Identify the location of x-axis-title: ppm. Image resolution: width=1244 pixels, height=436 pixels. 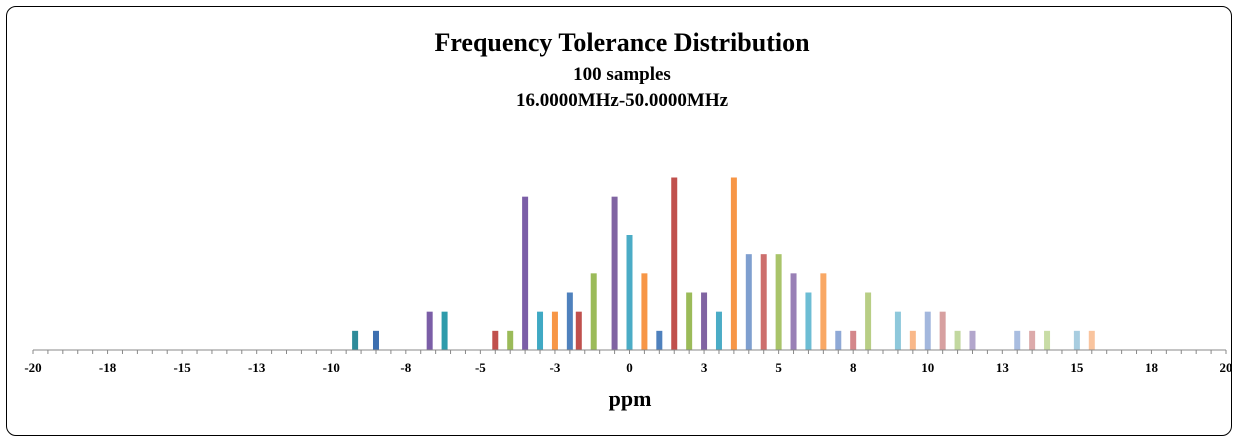
(630, 398).